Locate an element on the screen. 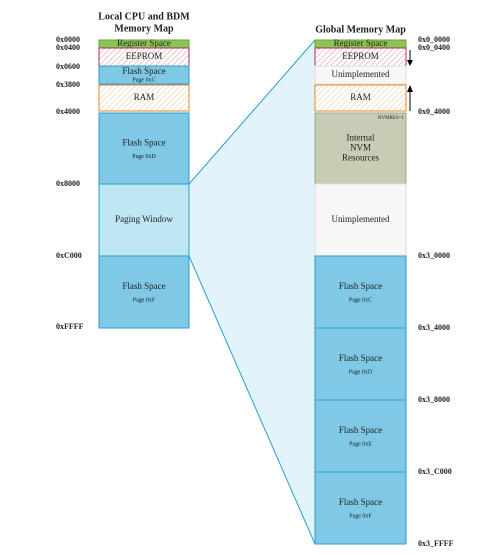 This screenshot has width=480, height=555. address: 0x3_8000 is located at coordinates (434, 399).